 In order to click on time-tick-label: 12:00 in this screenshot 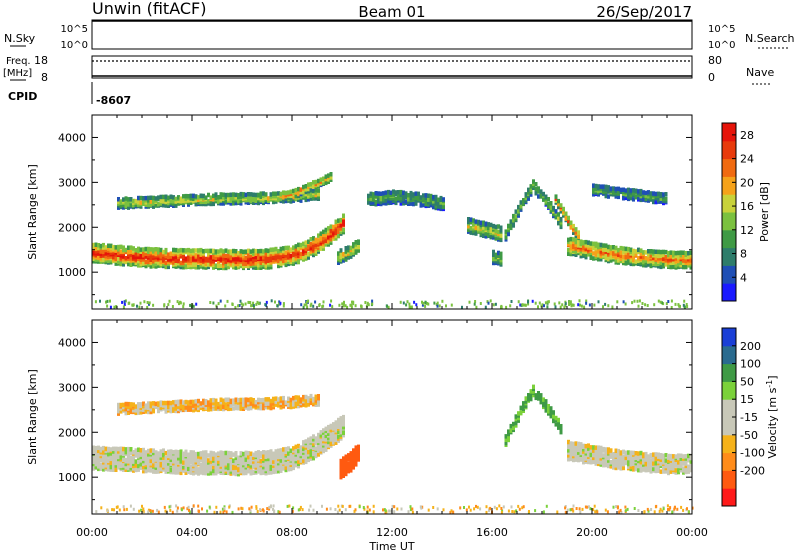, I will do `click(392, 532)`.